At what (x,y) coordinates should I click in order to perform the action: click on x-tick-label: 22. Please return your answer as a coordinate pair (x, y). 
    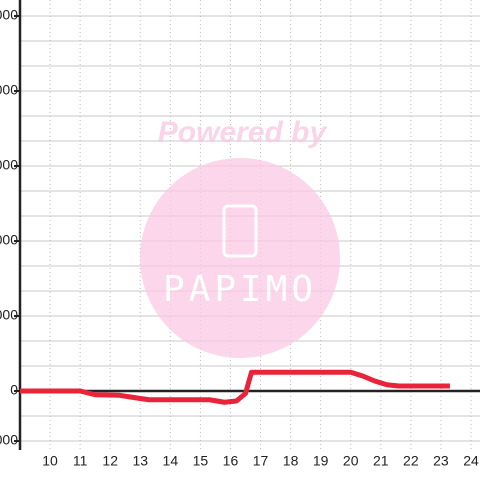
    Looking at the image, I should click on (411, 461).